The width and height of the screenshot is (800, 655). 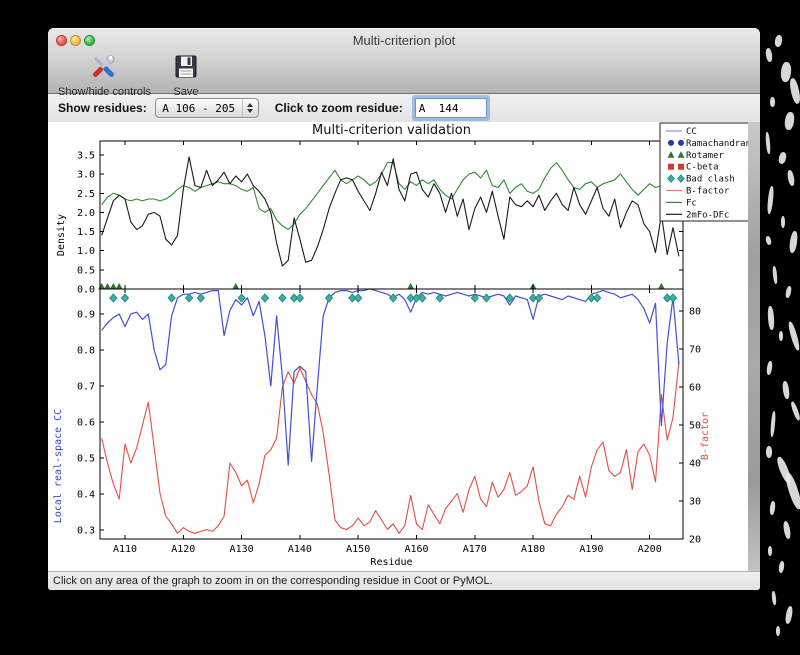 I want to click on title-bar: Multi-criterion plot Show/hide cont, so click(x=404, y=63).